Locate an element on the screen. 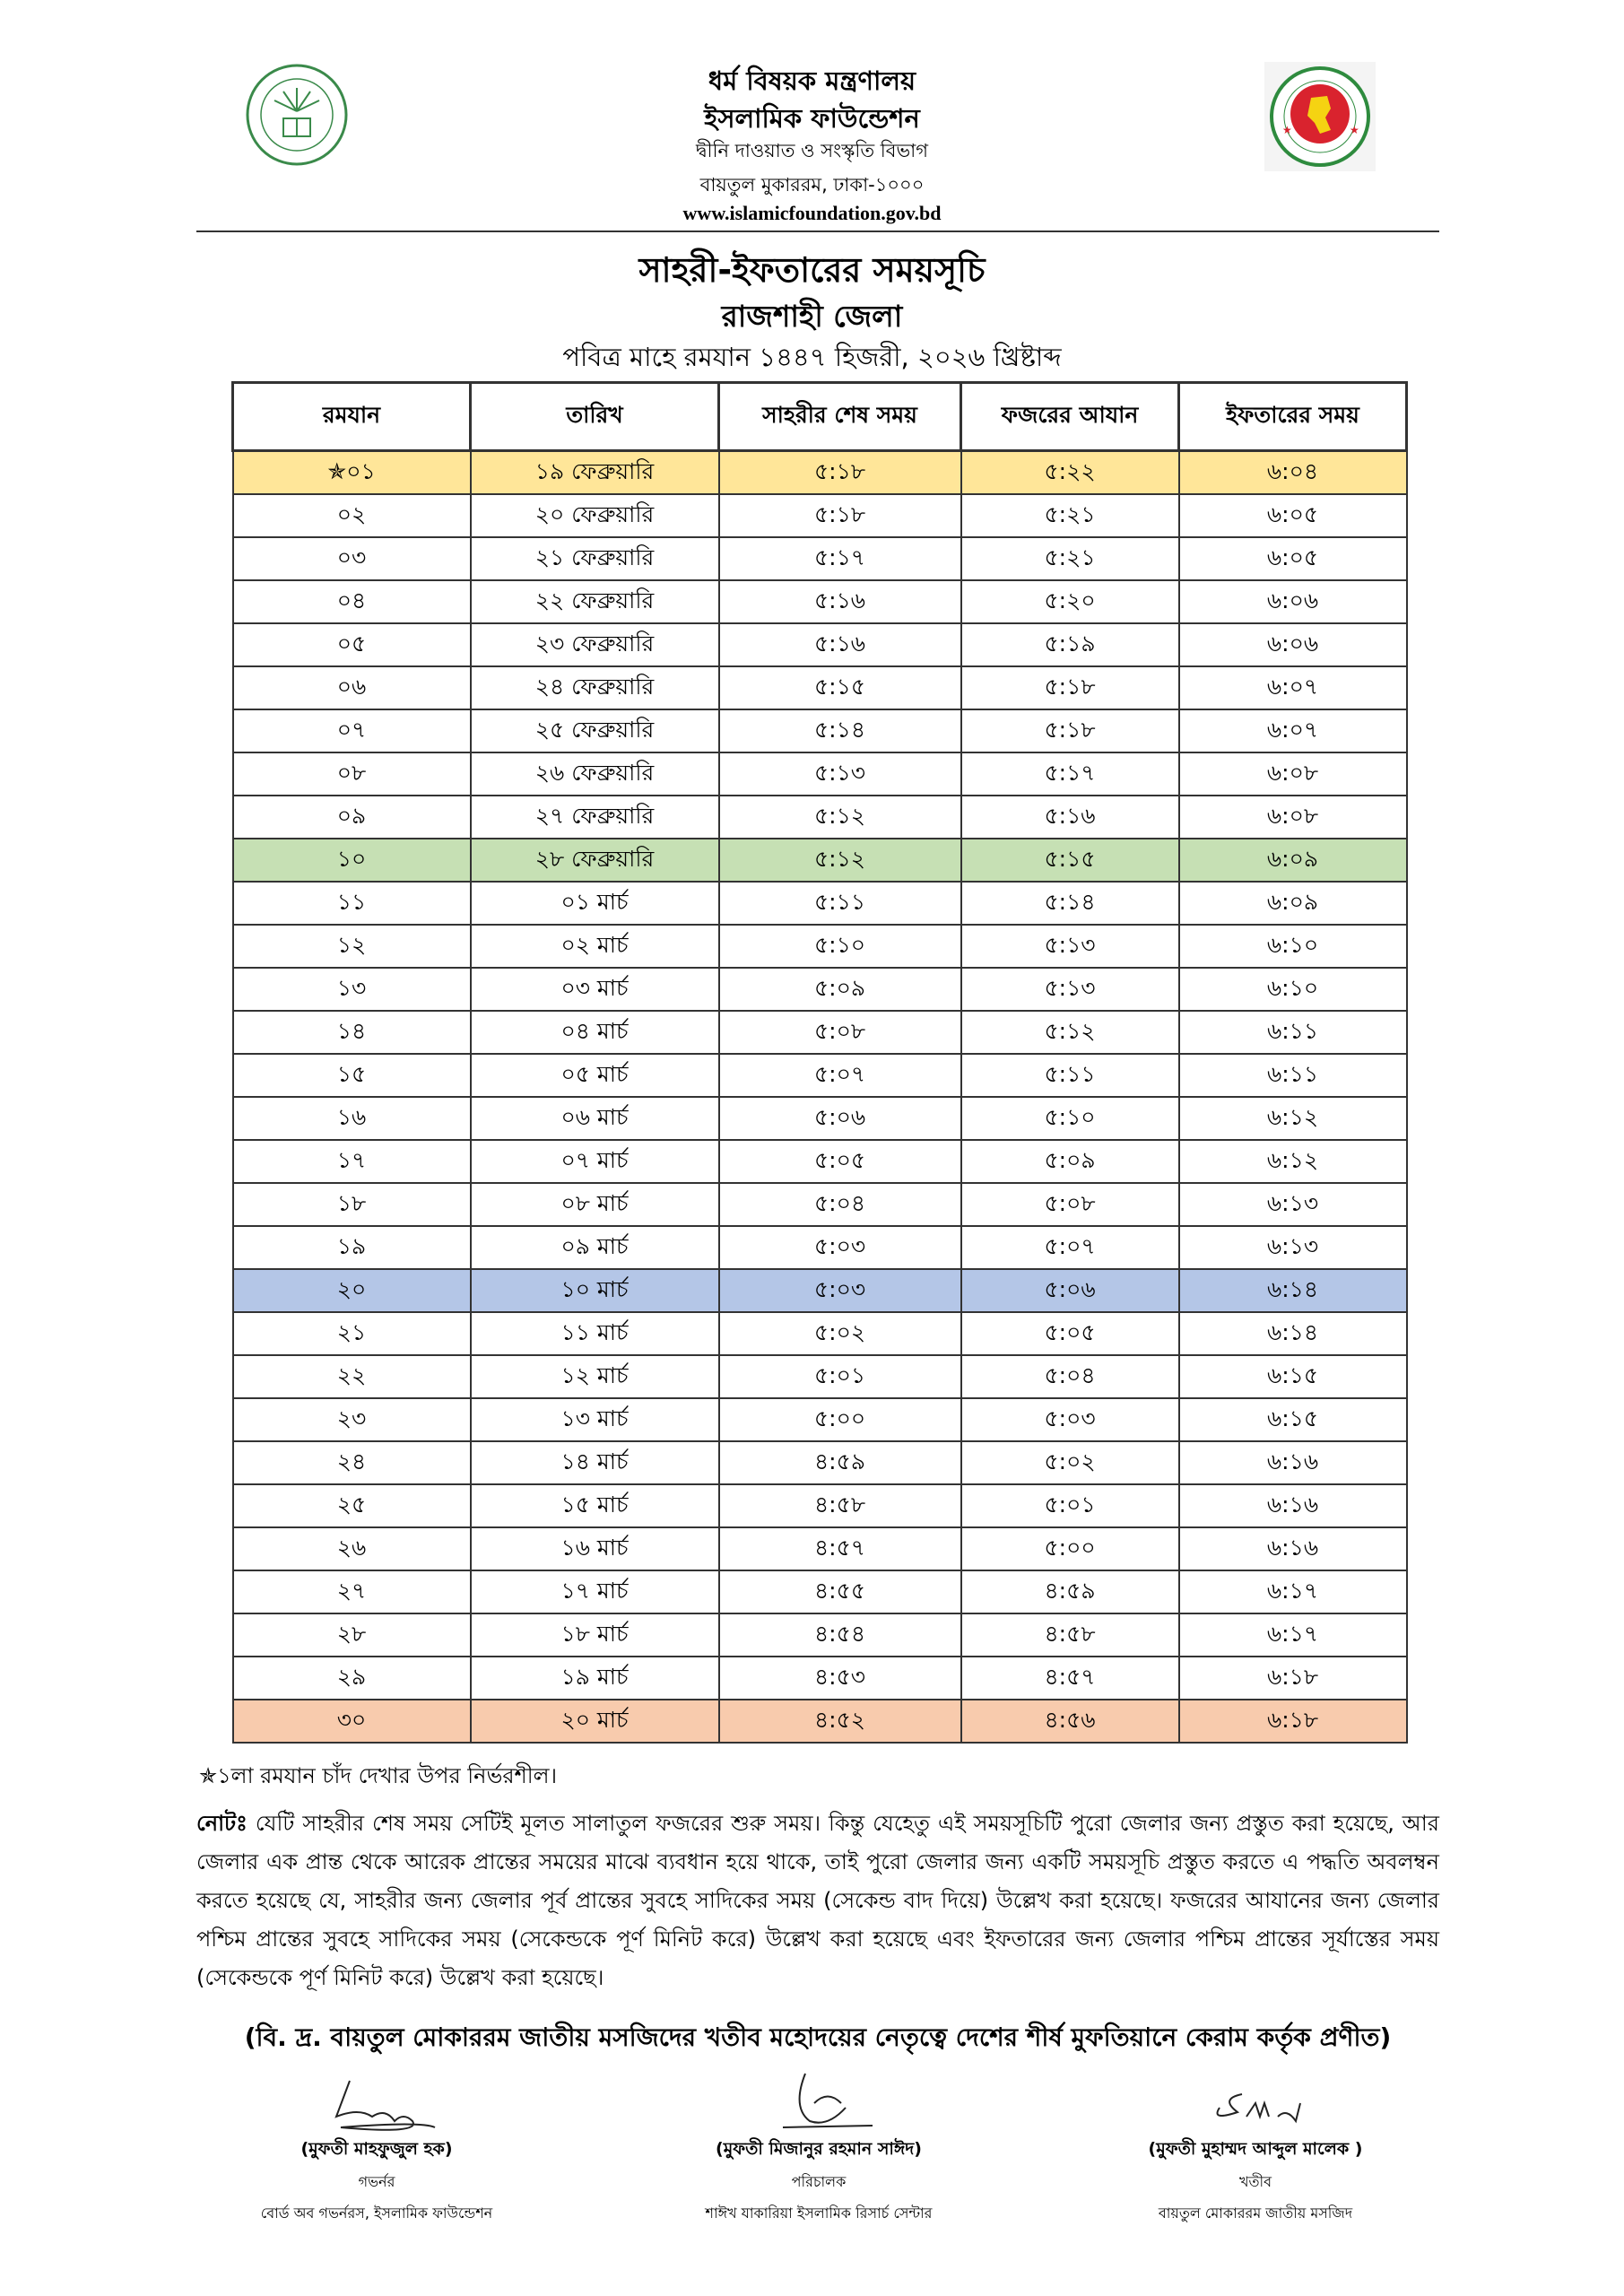  iftar-time-cell: ৬:০৬ is located at coordinates (1292, 601).